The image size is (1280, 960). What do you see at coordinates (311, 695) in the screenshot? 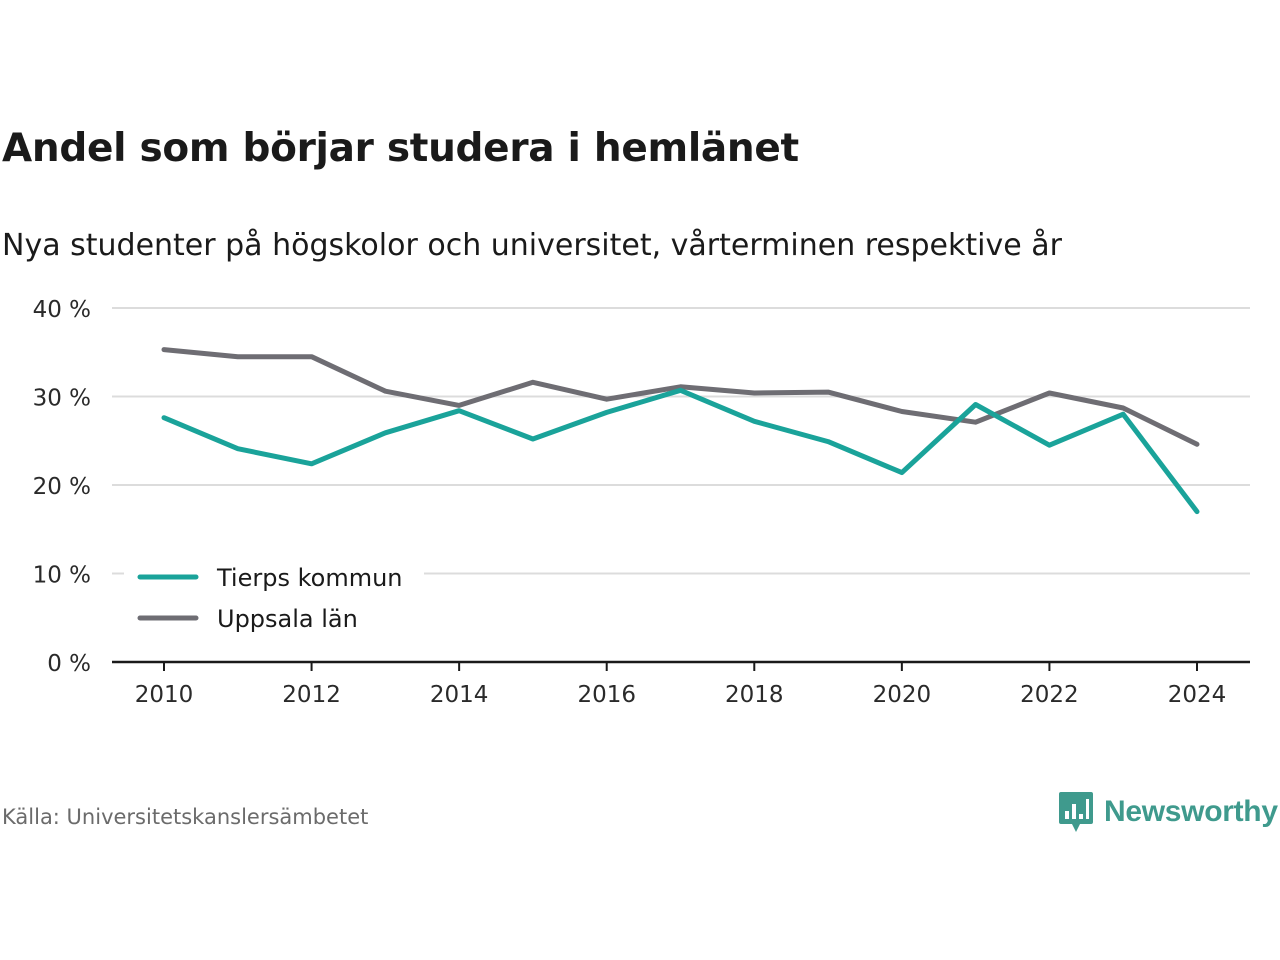
I see `x-tick-label: 2012` at bounding box center [311, 695].